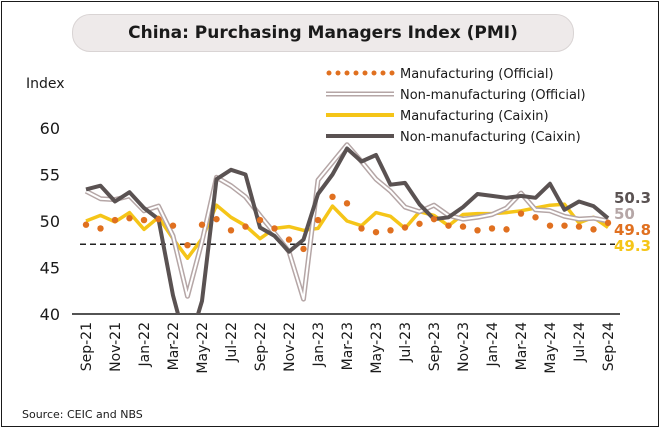 This screenshot has width=660, height=428. I want to click on x-tick-label: Sep-22, so click(261, 346).